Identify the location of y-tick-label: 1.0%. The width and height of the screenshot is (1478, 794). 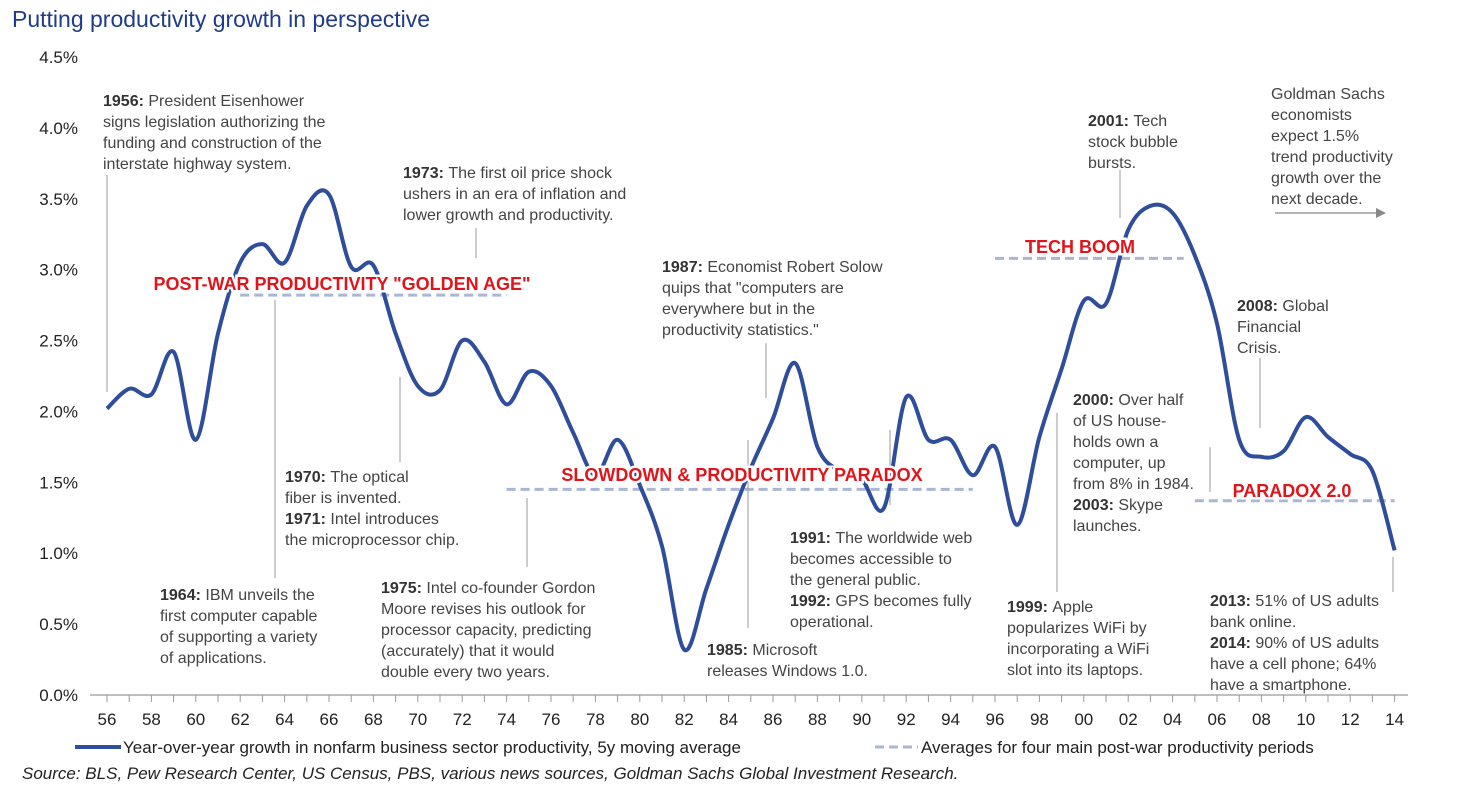
(58, 553).